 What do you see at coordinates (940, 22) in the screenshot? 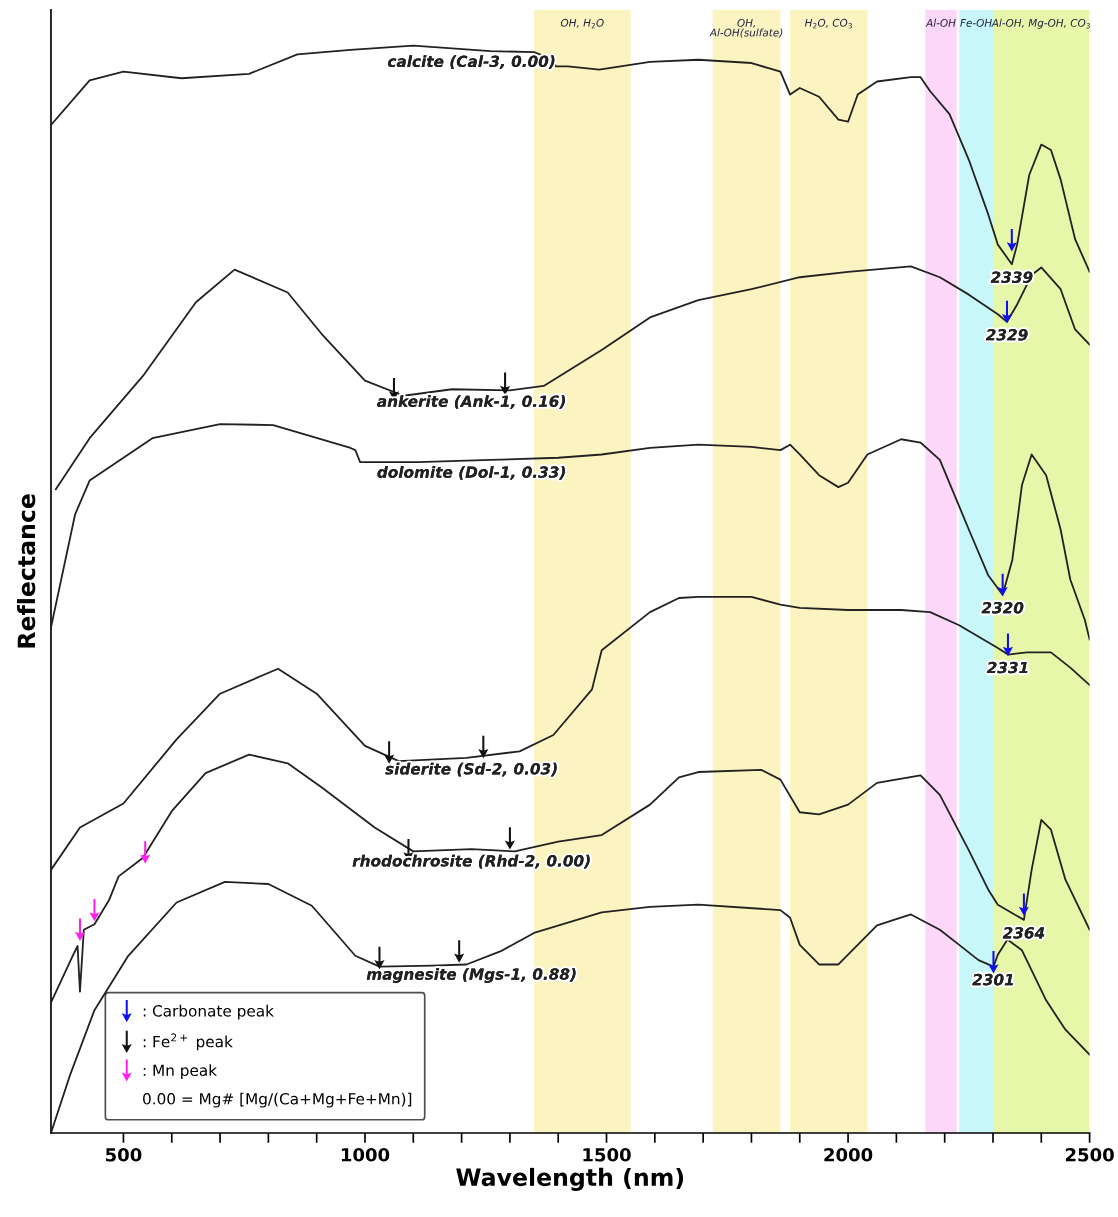
I see `band-label: Al-OH` at bounding box center [940, 22].